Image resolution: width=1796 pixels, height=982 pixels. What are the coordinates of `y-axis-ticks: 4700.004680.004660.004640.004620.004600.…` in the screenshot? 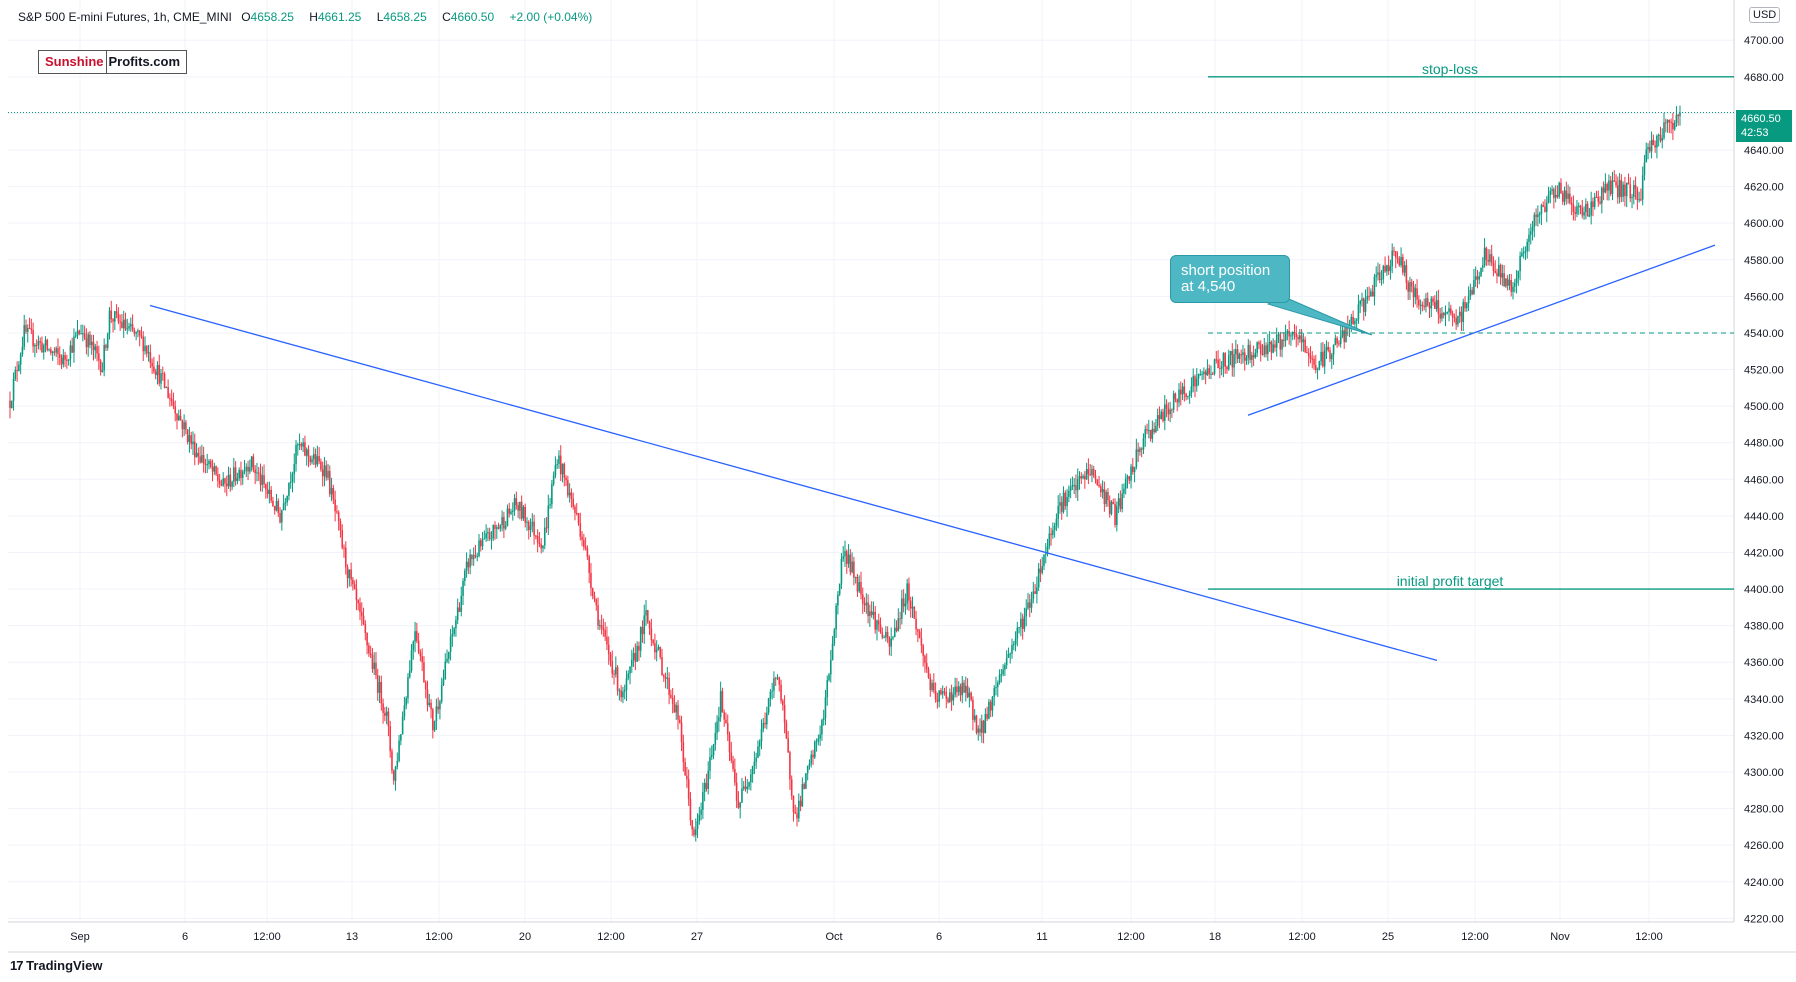 It's located at (1764, 480).